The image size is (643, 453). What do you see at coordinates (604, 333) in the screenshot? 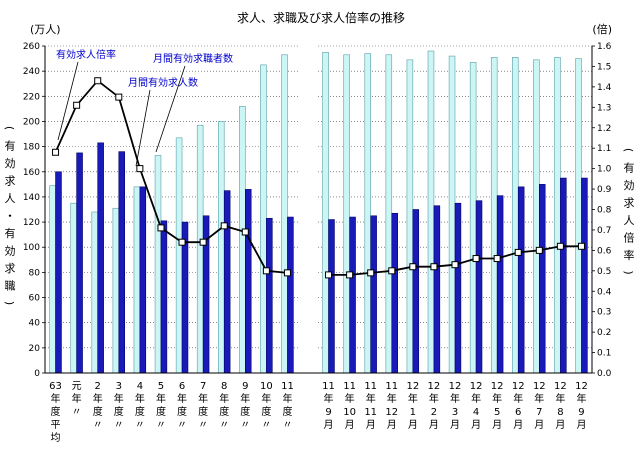
I see `right-tick-label: 0.2` at bounding box center [604, 333].